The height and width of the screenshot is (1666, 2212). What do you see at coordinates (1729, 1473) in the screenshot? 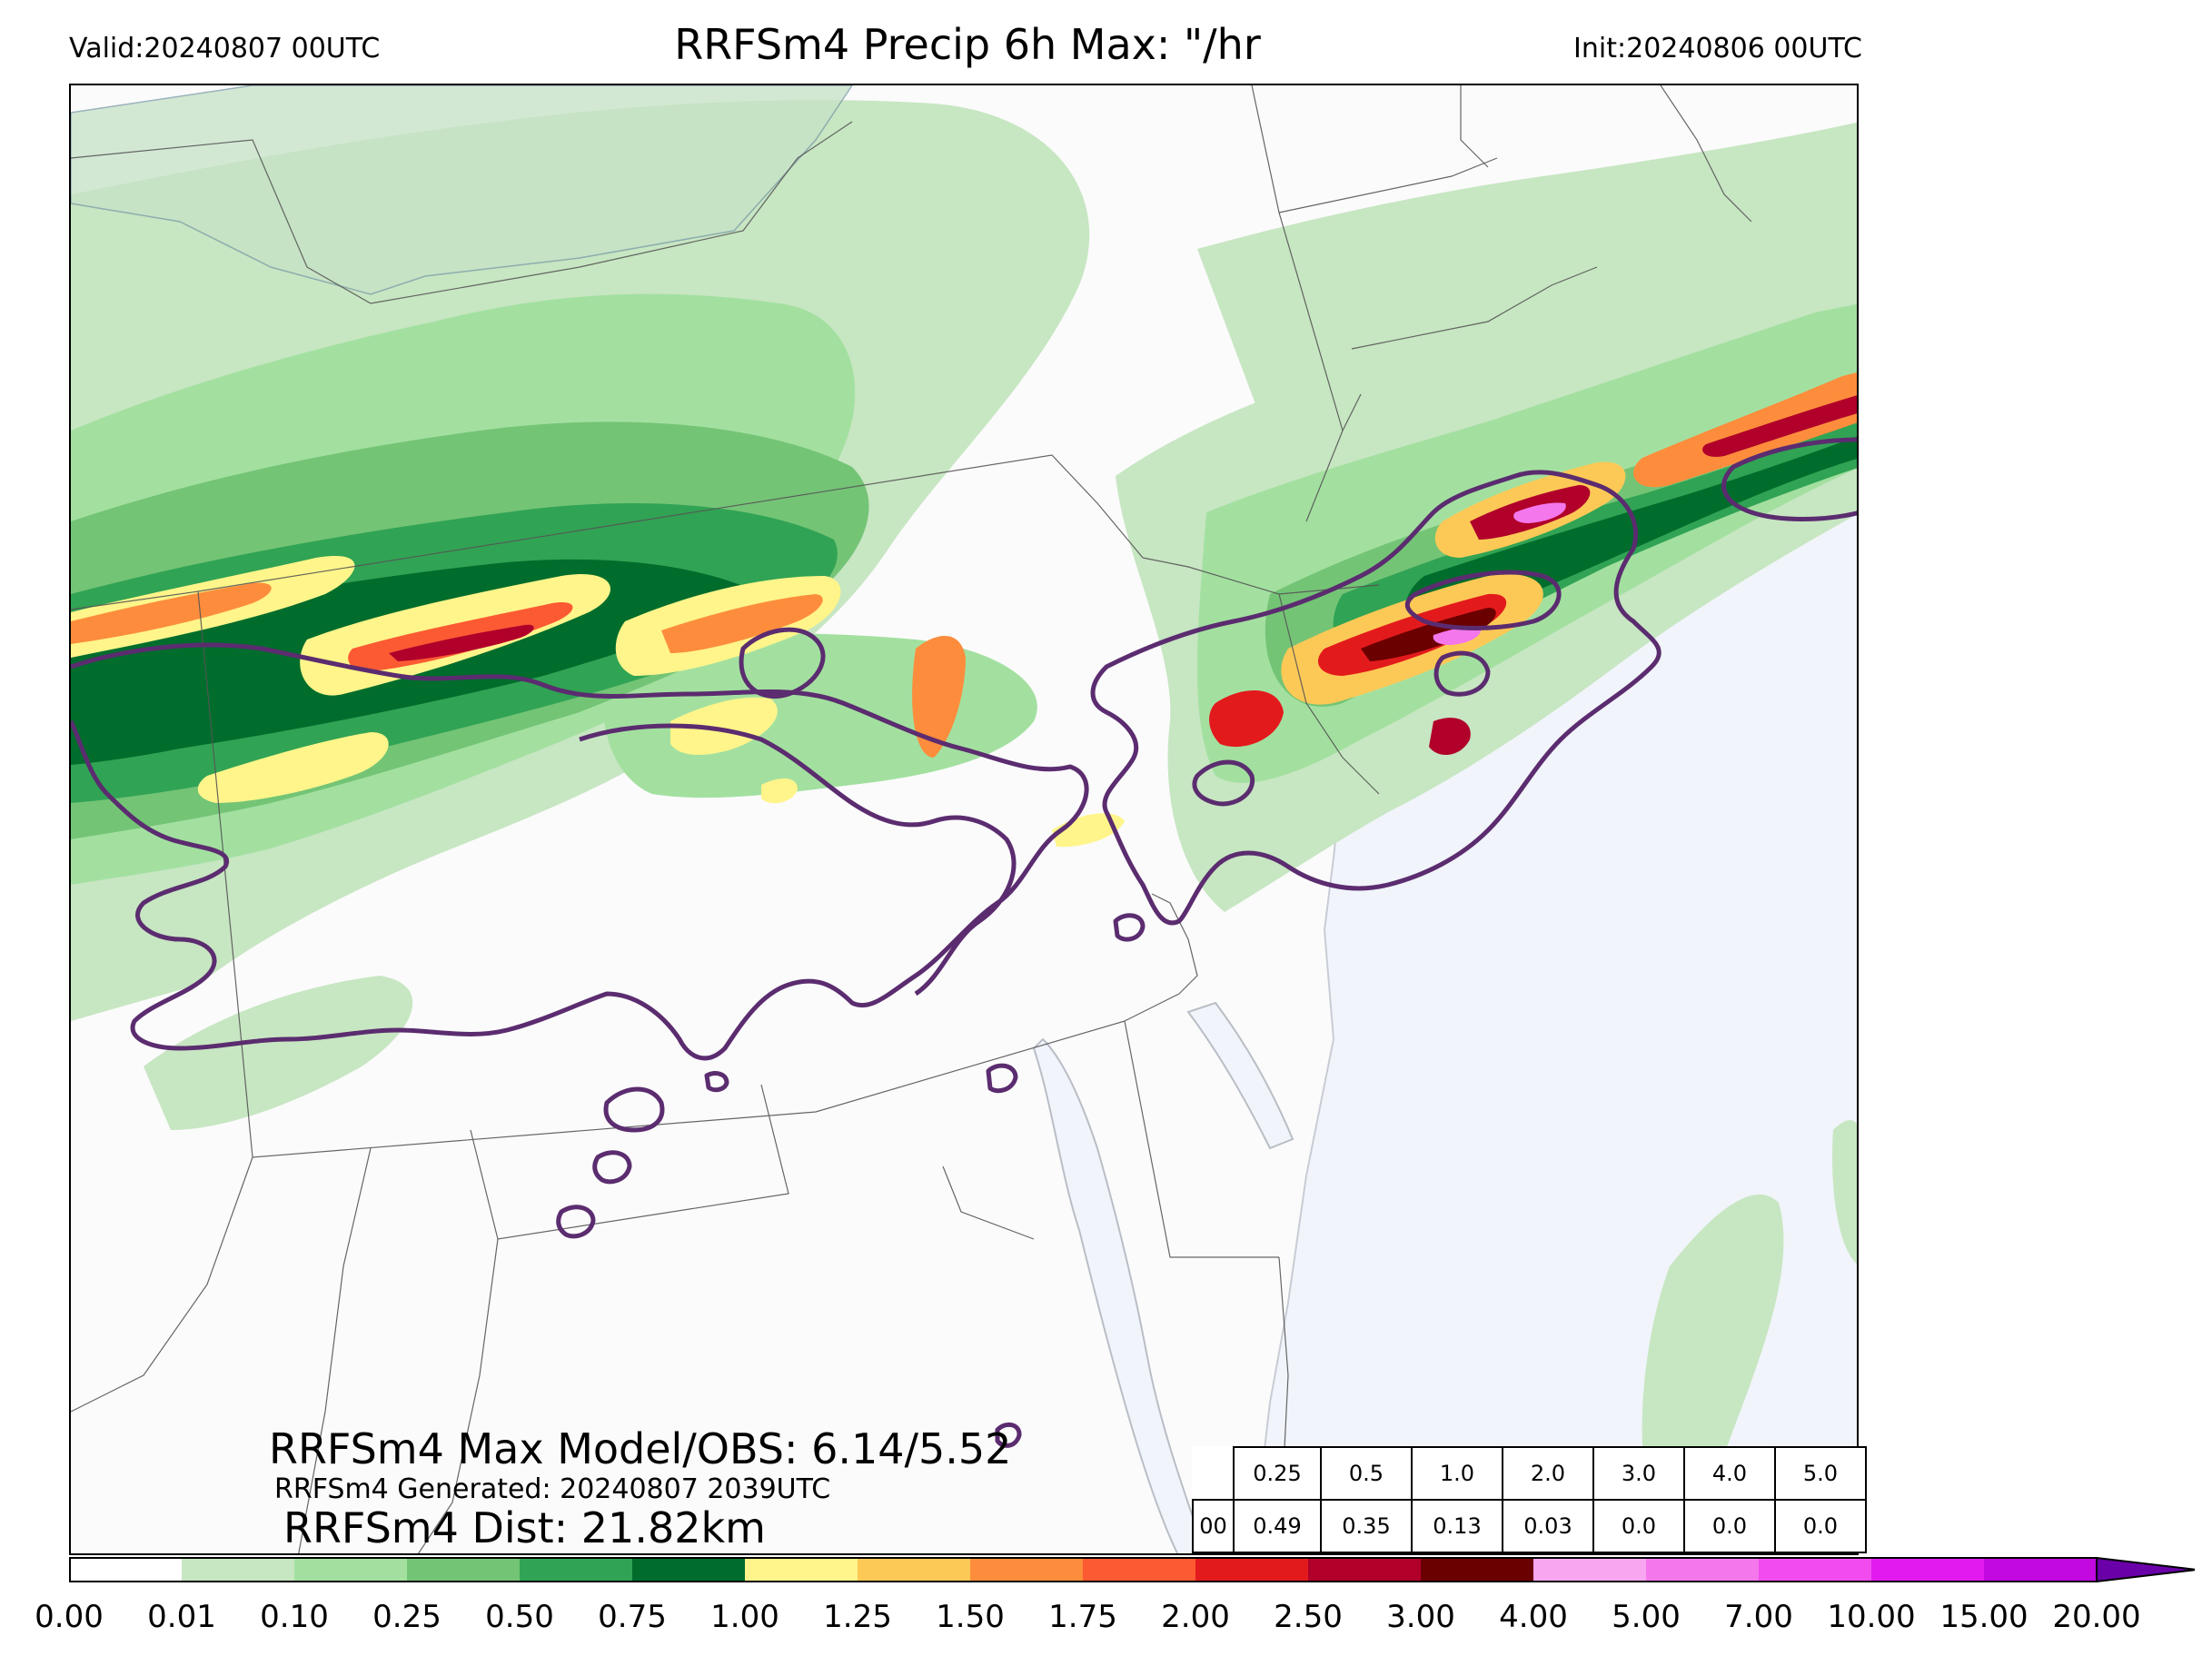
I see `threshold-cell: 4.0` at bounding box center [1729, 1473].